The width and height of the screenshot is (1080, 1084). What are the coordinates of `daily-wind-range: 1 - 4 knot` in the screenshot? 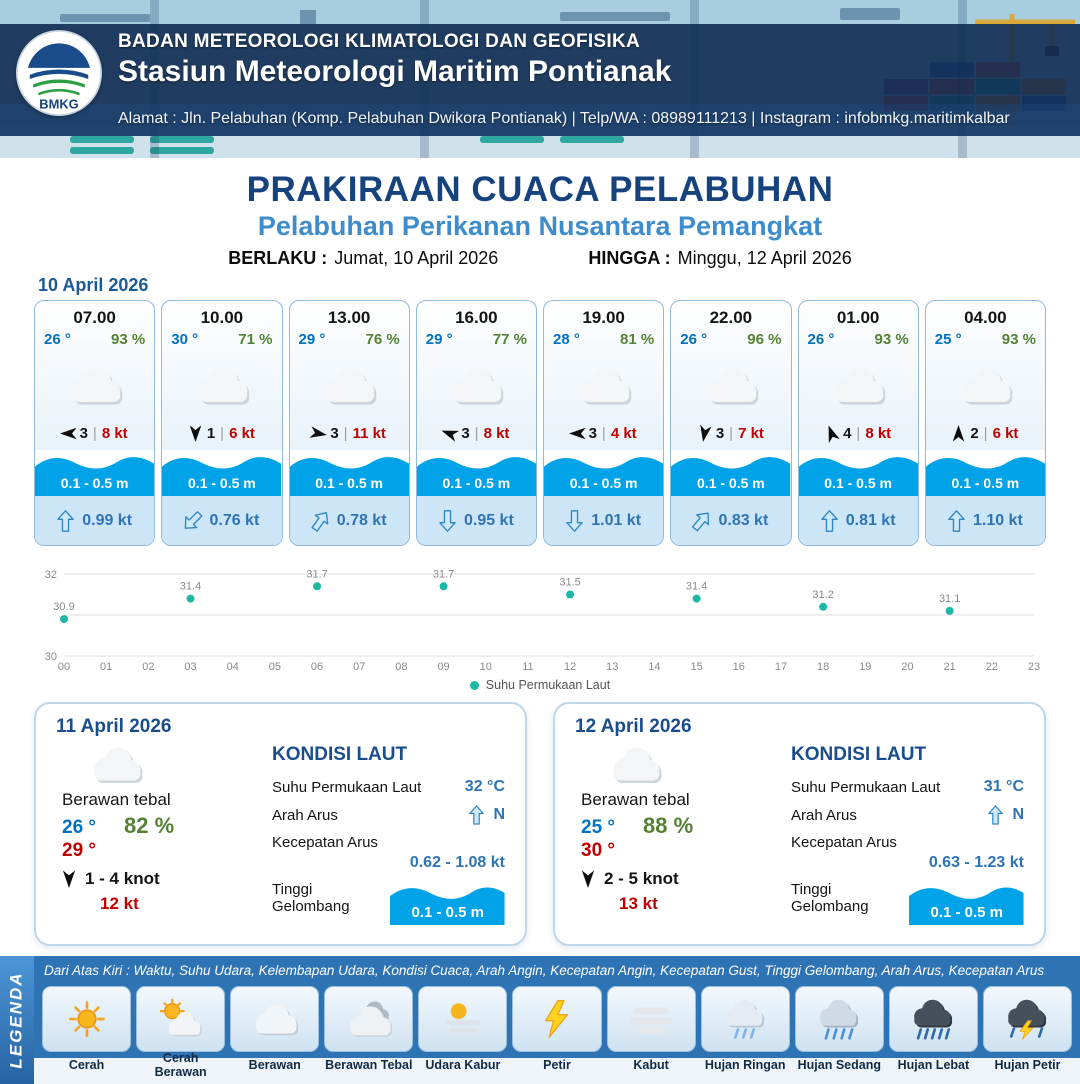 It's located at (122, 878).